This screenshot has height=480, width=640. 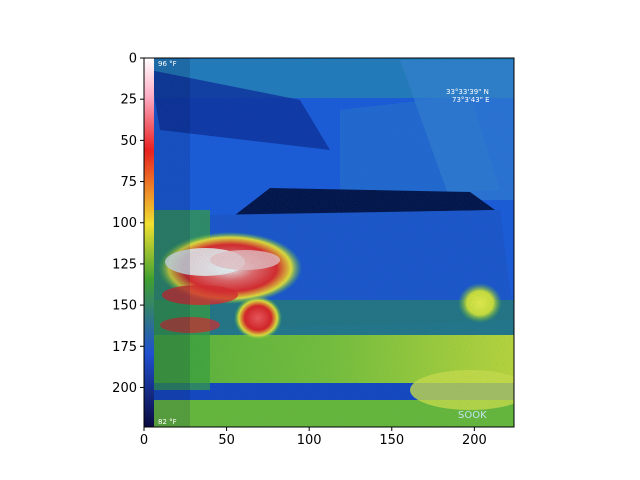 I want to click on y-tick-label: 100, so click(x=124, y=223).